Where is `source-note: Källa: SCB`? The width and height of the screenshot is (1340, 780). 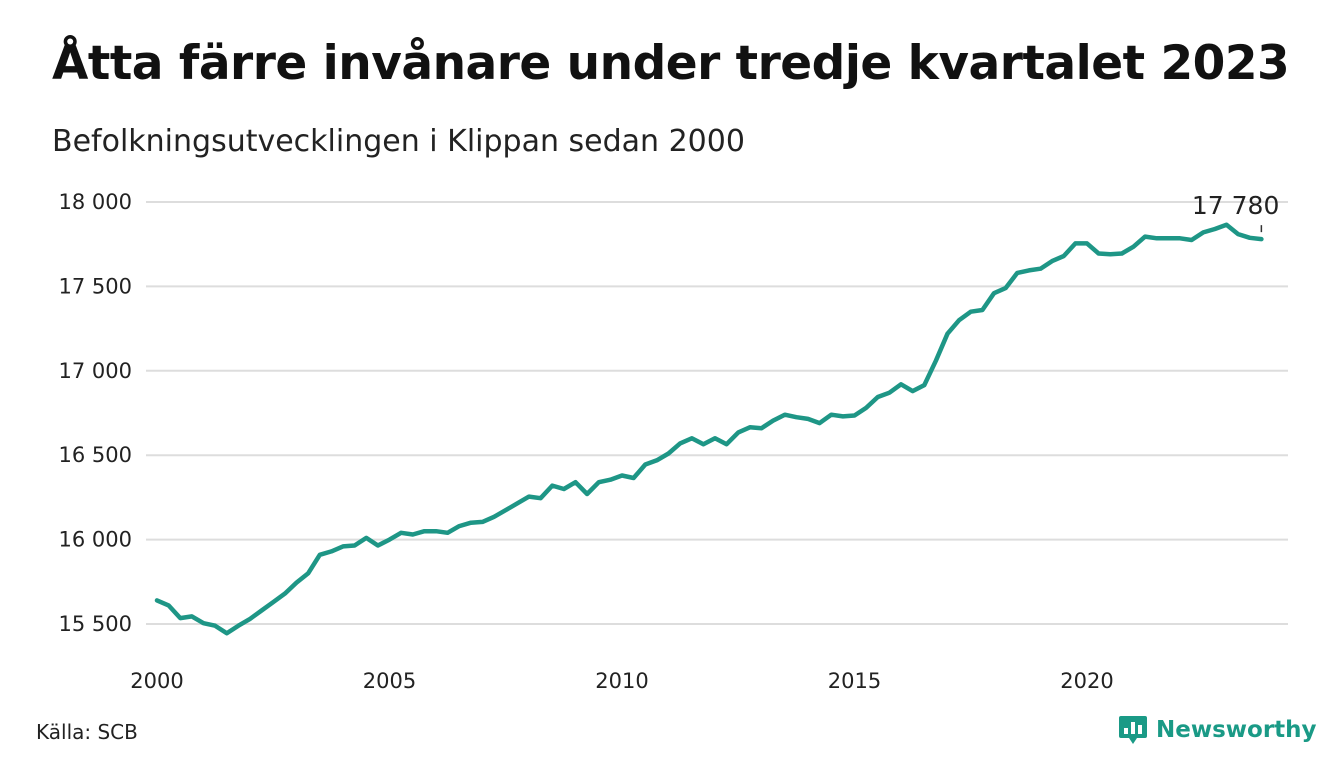
source-note: Källa: SCB is located at coordinates (87, 732).